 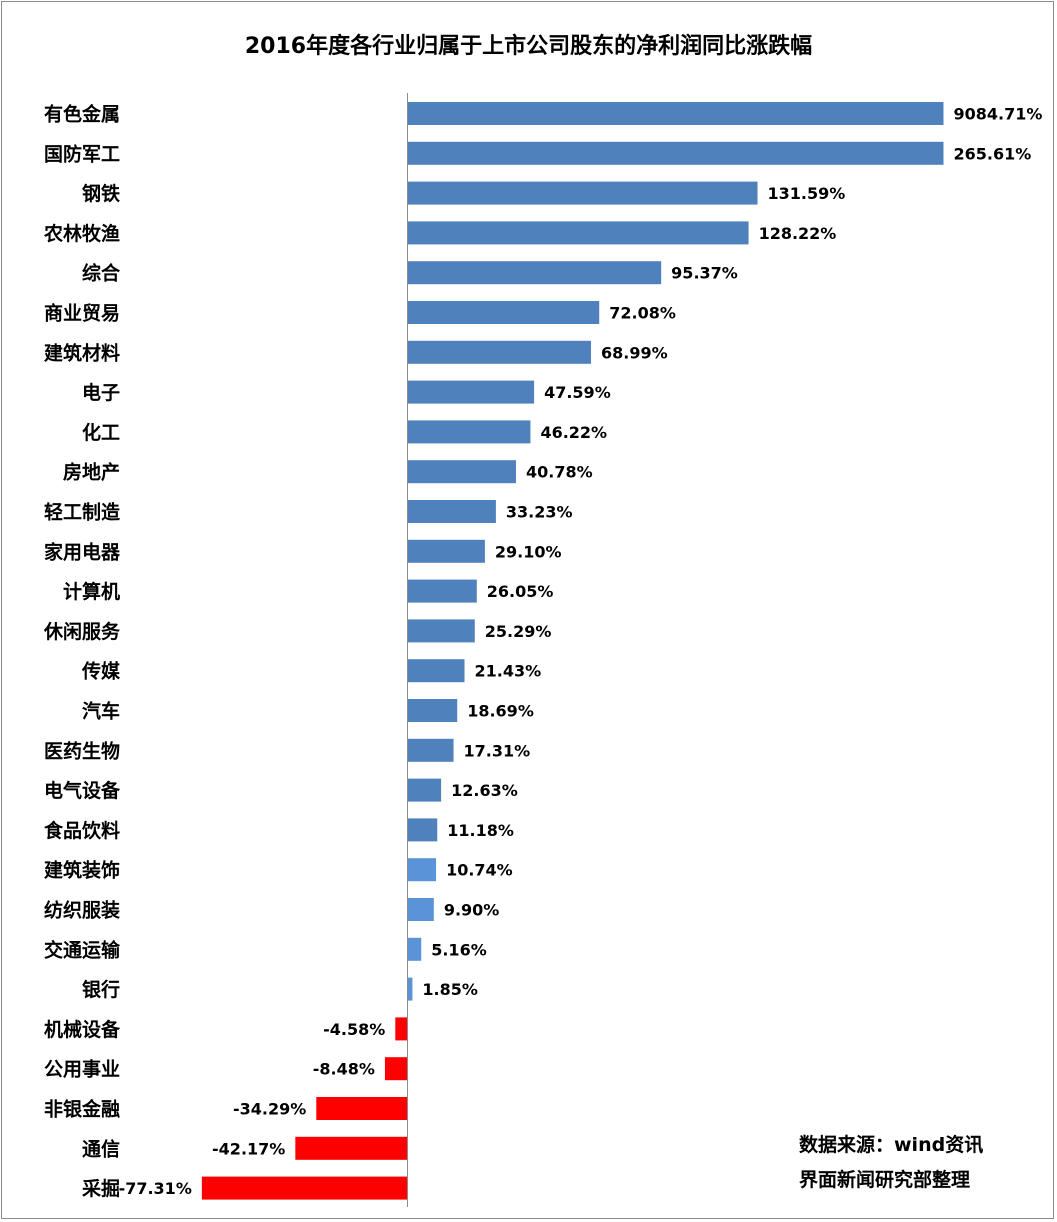 What do you see at coordinates (82, 949) in the screenshot?
I see `category-label: 交通运输` at bounding box center [82, 949].